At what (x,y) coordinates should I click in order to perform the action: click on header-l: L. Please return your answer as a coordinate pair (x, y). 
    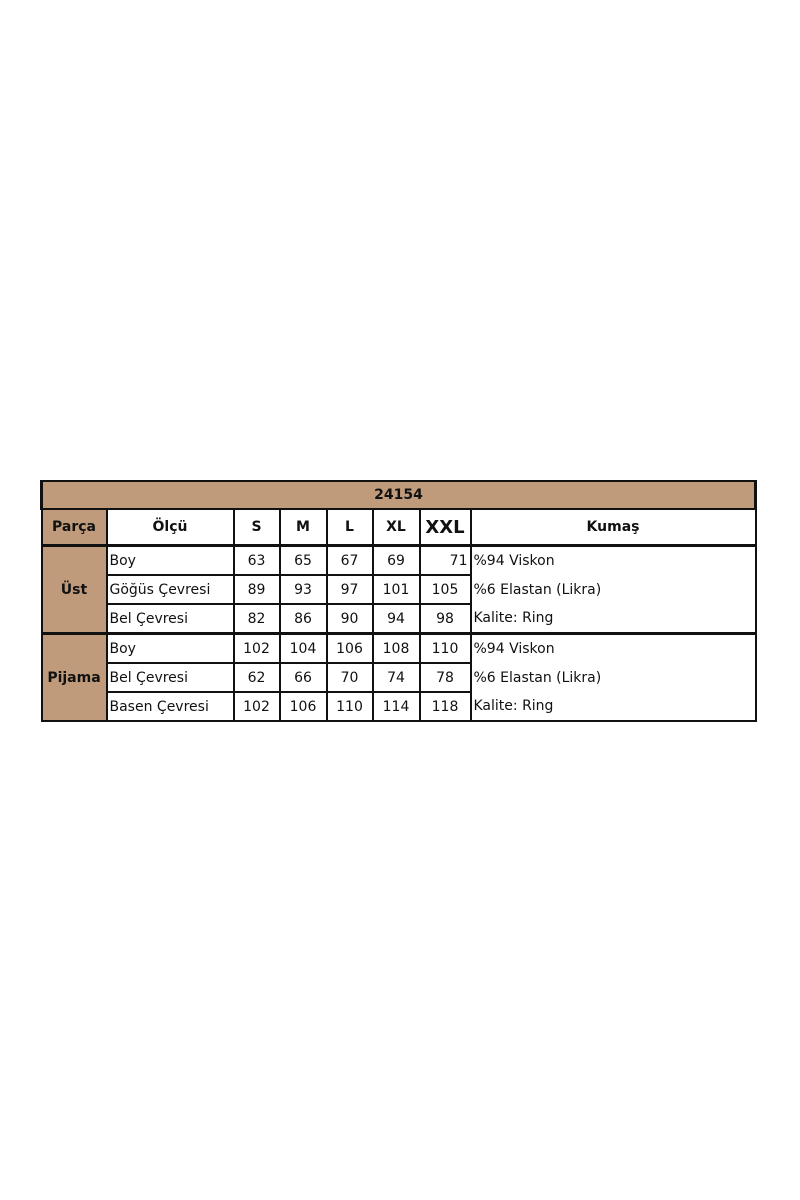
    Looking at the image, I should click on (349, 527).